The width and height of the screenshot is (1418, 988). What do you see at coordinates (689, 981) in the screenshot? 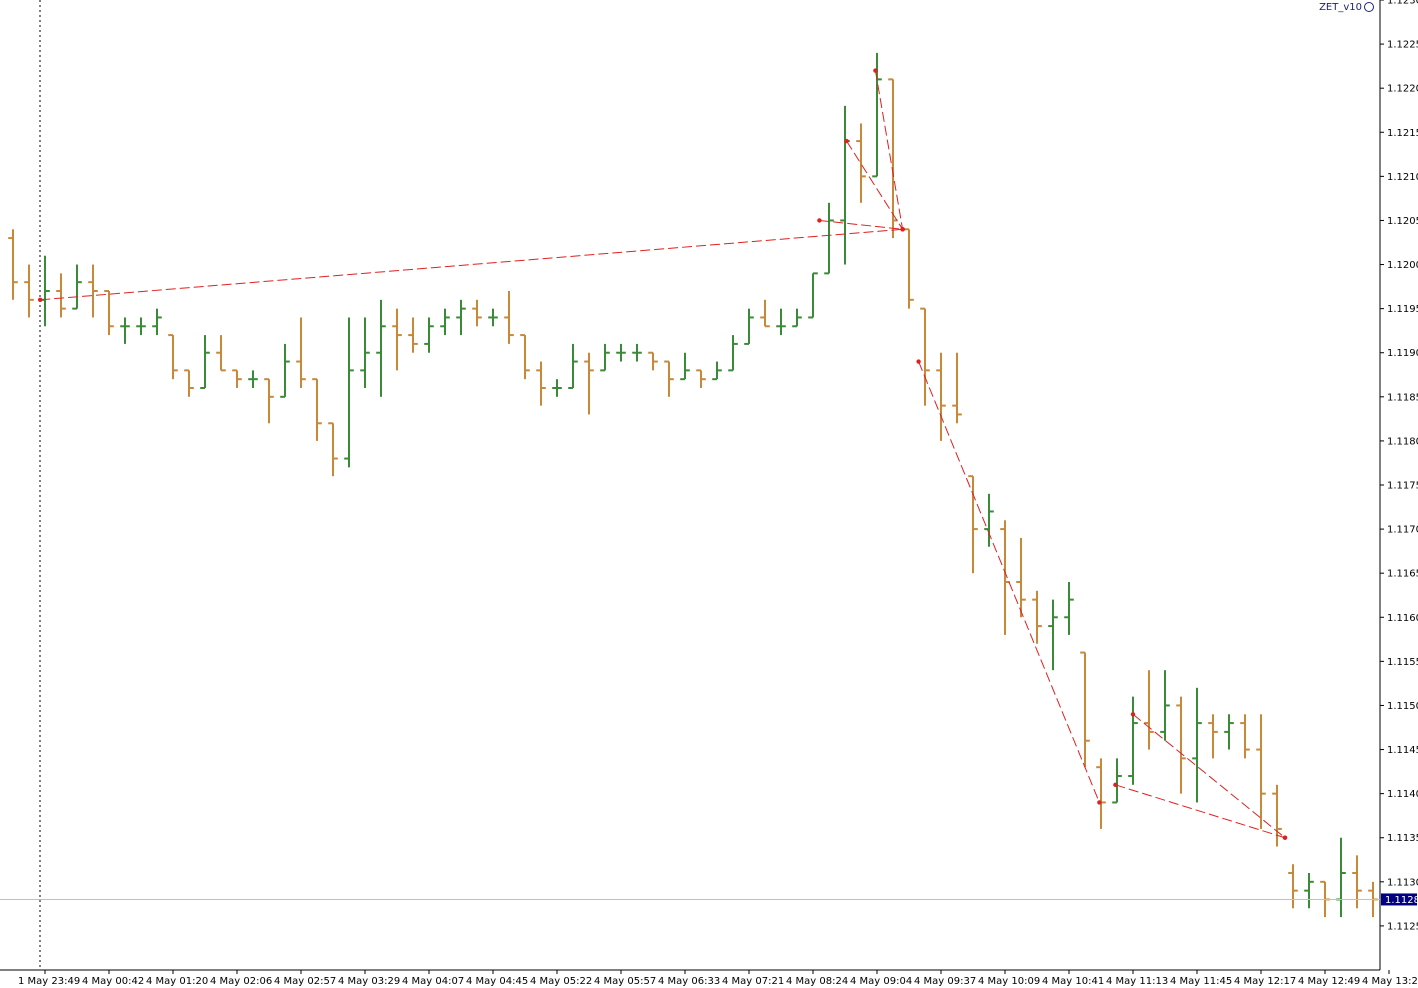
I see `x-tick-label: 4 May 06:33` at bounding box center [689, 981].